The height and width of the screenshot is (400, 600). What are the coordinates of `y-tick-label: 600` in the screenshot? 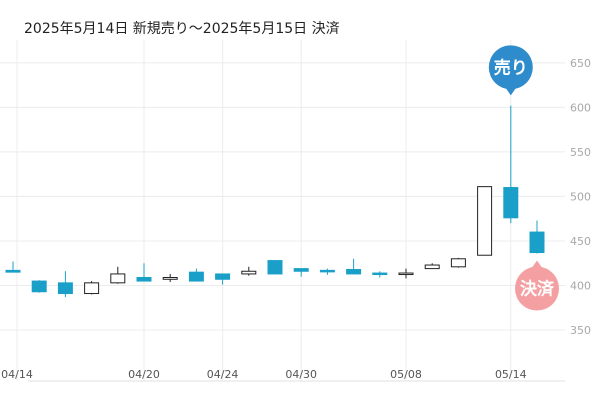 It's located at (580, 107).